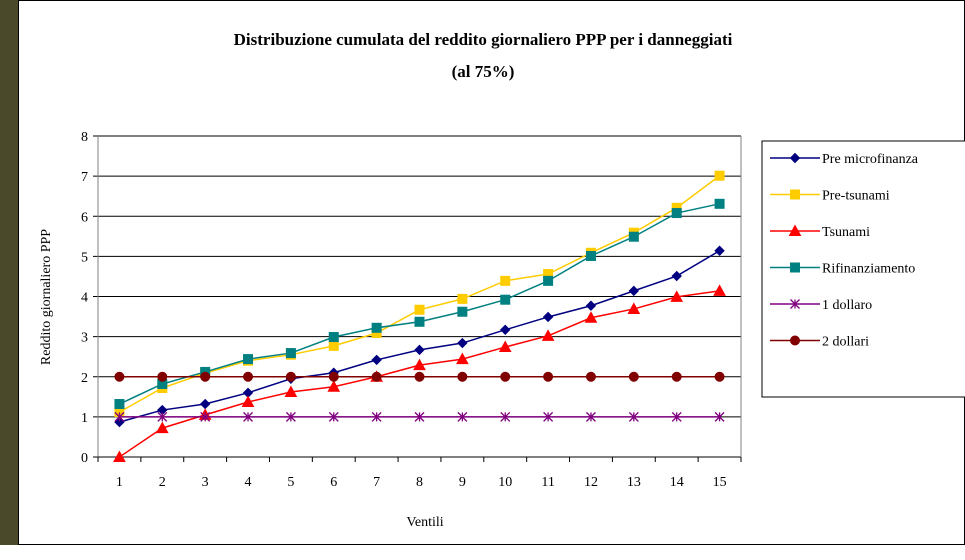 Image resolution: width=965 pixels, height=560 pixels. I want to click on x-tick-label: 12, so click(591, 482).